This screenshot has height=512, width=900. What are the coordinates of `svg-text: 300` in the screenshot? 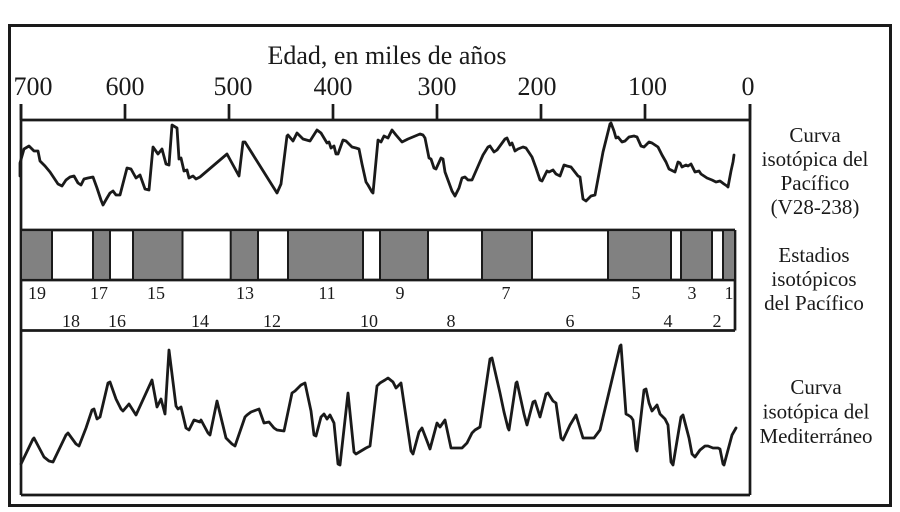 It's located at (437, 86).